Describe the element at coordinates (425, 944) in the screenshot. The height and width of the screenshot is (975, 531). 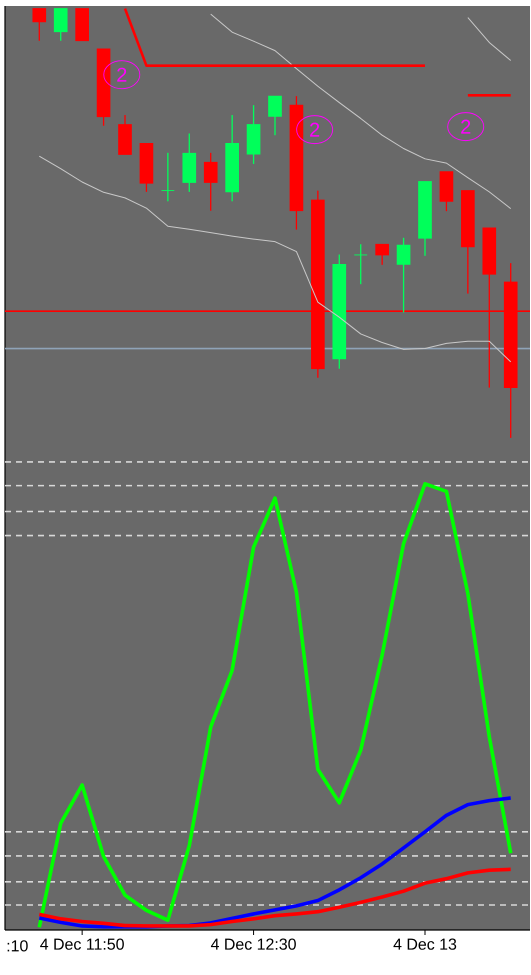
I see `x-tick-label: 4 Dec 13` at that location.